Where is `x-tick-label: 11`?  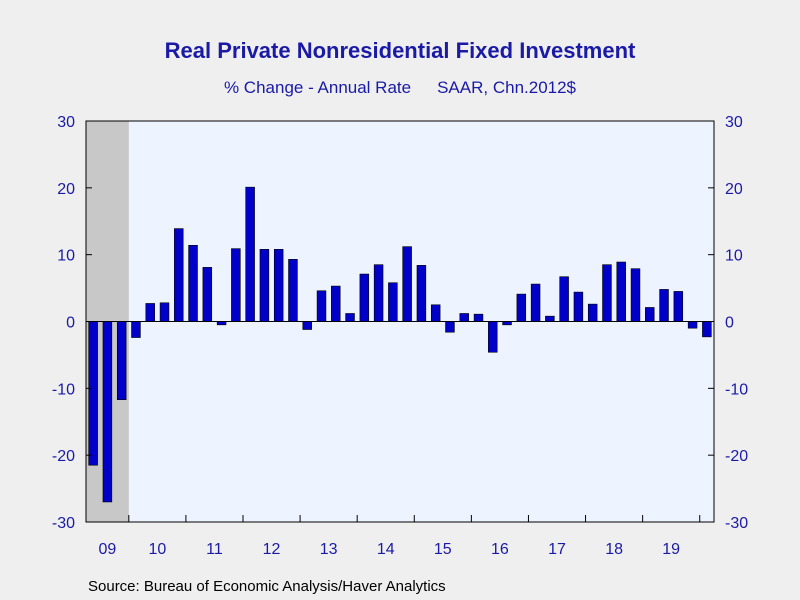 x-tick-label: 11 is located at coordinates (214, 549).